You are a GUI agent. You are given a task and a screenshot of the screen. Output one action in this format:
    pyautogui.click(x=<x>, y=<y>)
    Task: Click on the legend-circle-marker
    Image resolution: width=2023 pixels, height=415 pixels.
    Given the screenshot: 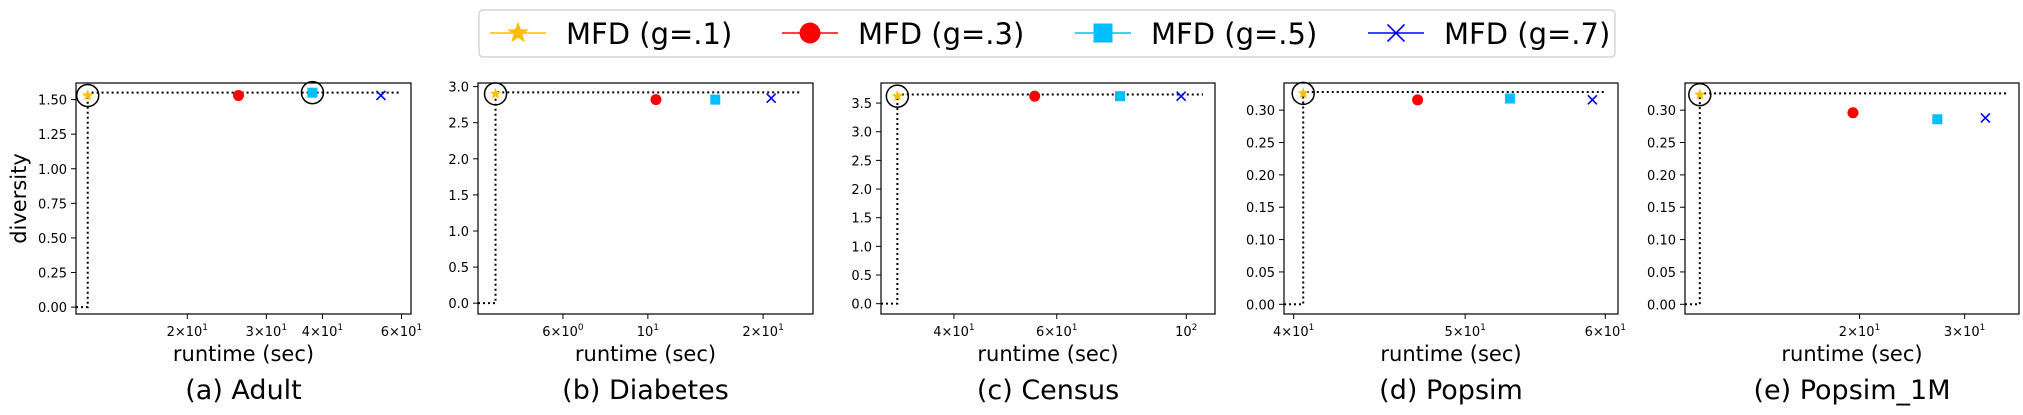 What is the action you would take?
    pyautogui.click(x=810, y=33)
    